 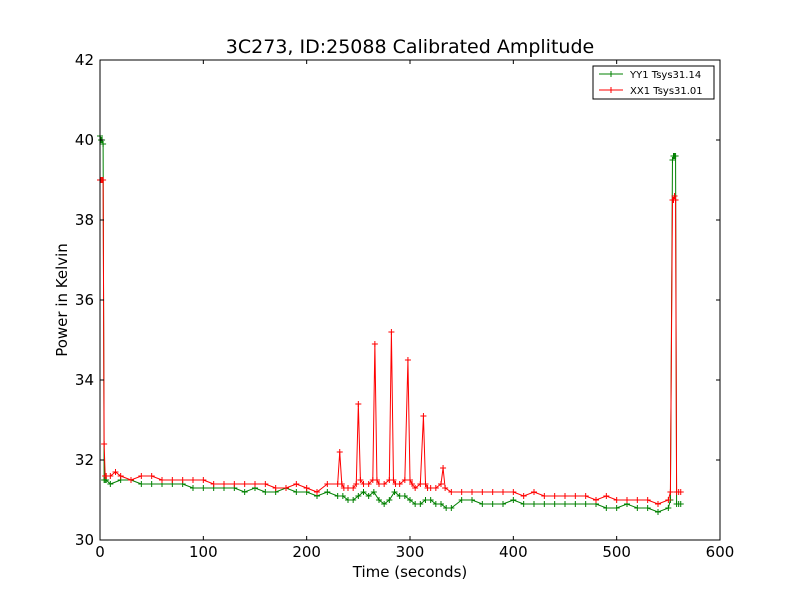 What do you see at coordinates (665, 75) in the screenshot?
I see `legend-label: YY1 Tsys31.14` at bounding box center [665, 75].